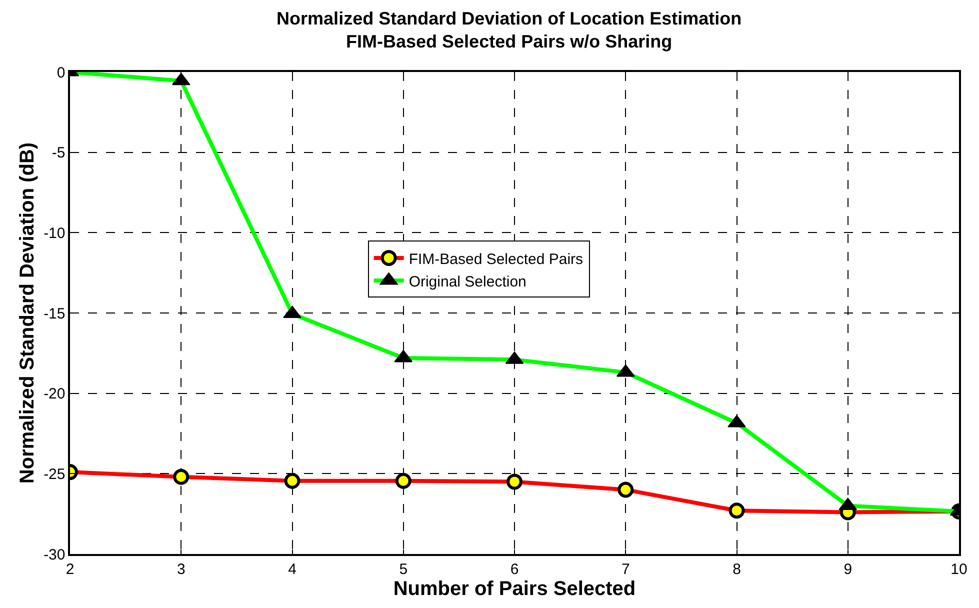 The width and height of the screenshot is (979, 608). Describe the element at coordinates (736, 569) in the screenshot. I see `x-tick-label: 8` at that location.